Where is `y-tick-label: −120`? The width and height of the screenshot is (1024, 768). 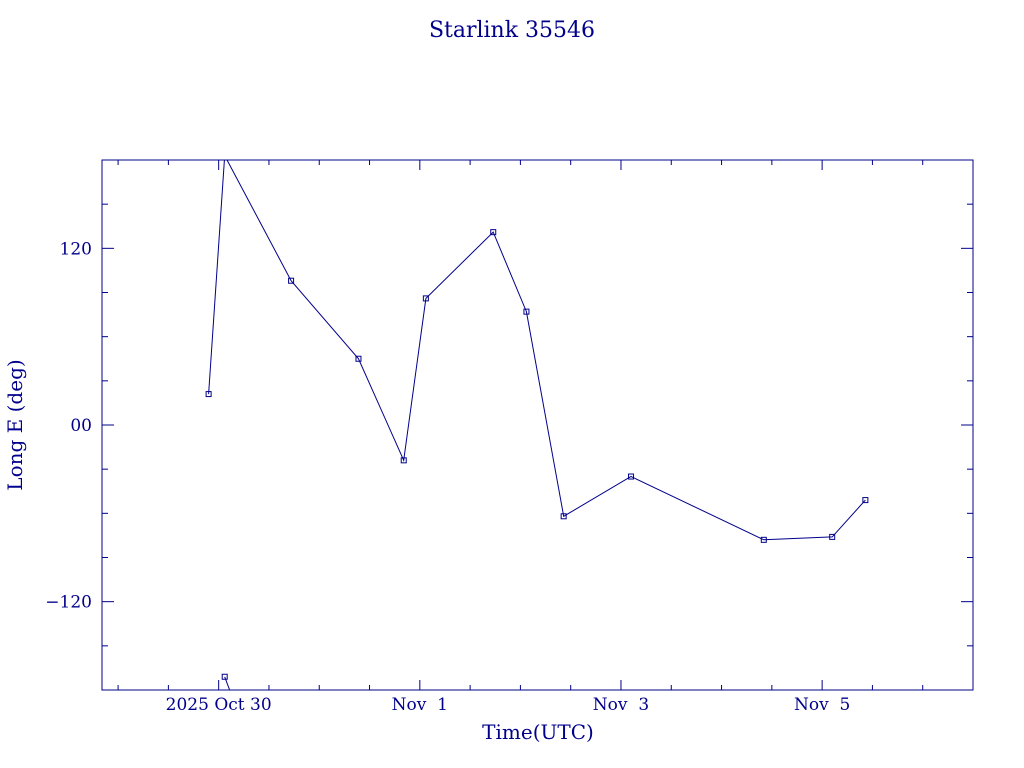
y-tick-label: −120 is located at coordinates (68, 603).